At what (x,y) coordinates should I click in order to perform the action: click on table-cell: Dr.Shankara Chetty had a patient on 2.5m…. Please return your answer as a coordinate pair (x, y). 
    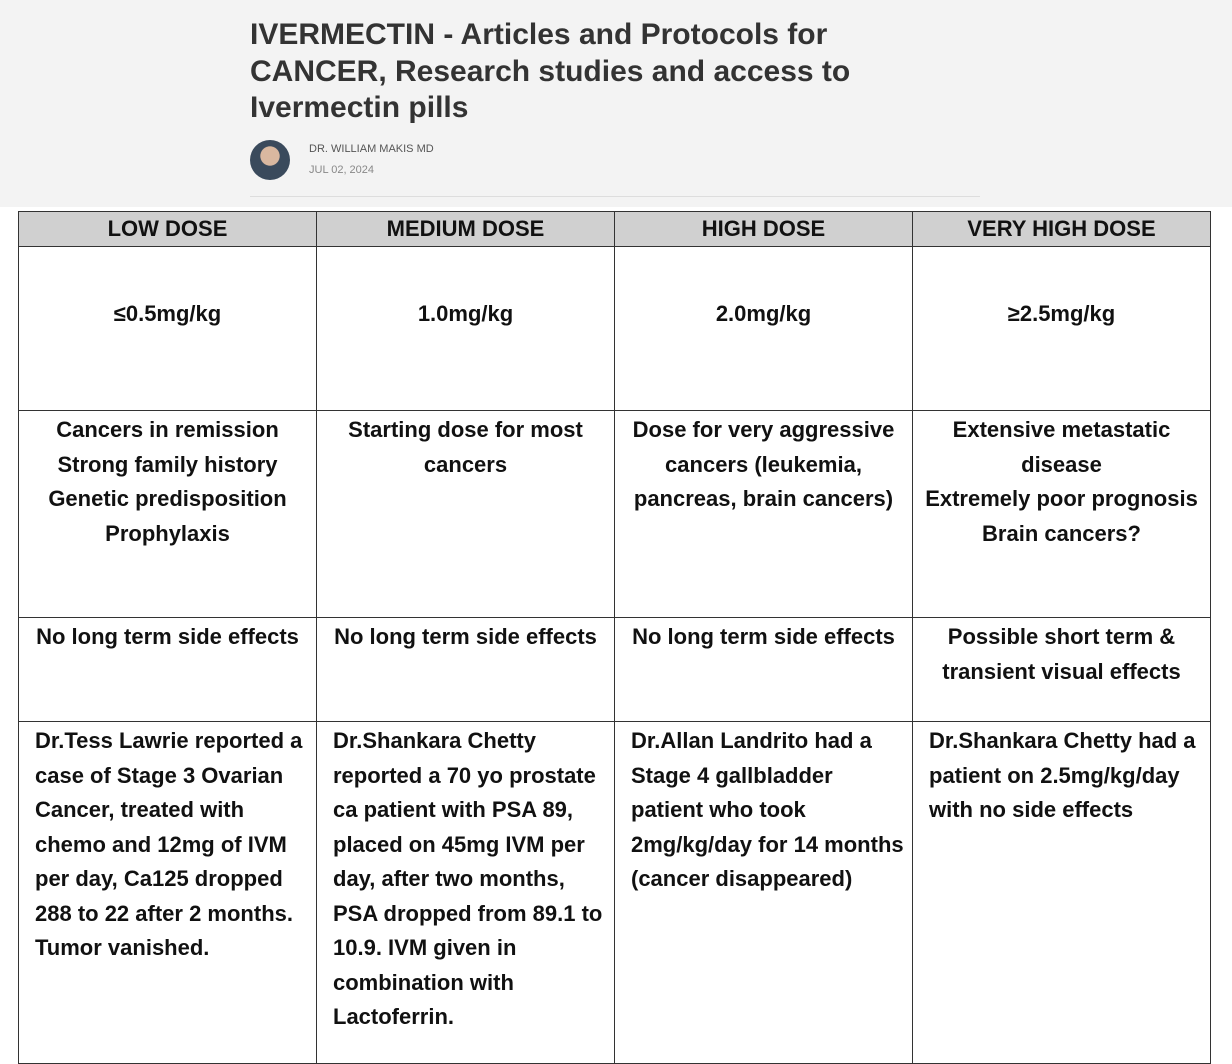
    Looking at the image, I should click on (1061, 892).